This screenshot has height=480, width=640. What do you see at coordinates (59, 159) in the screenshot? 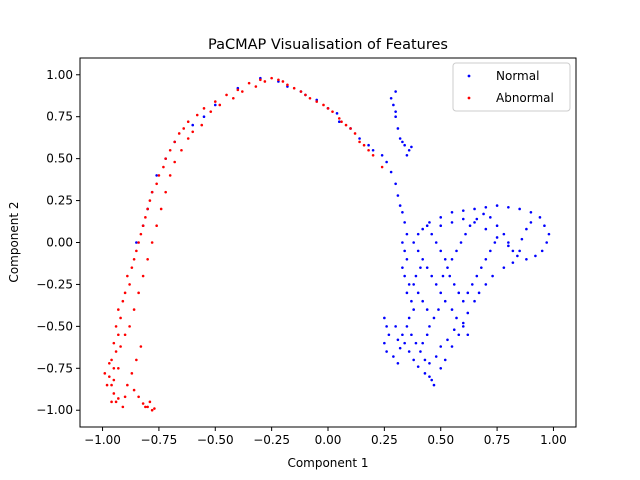
I see `y-tick-label: 0.50` at bounding box center [59, 159].